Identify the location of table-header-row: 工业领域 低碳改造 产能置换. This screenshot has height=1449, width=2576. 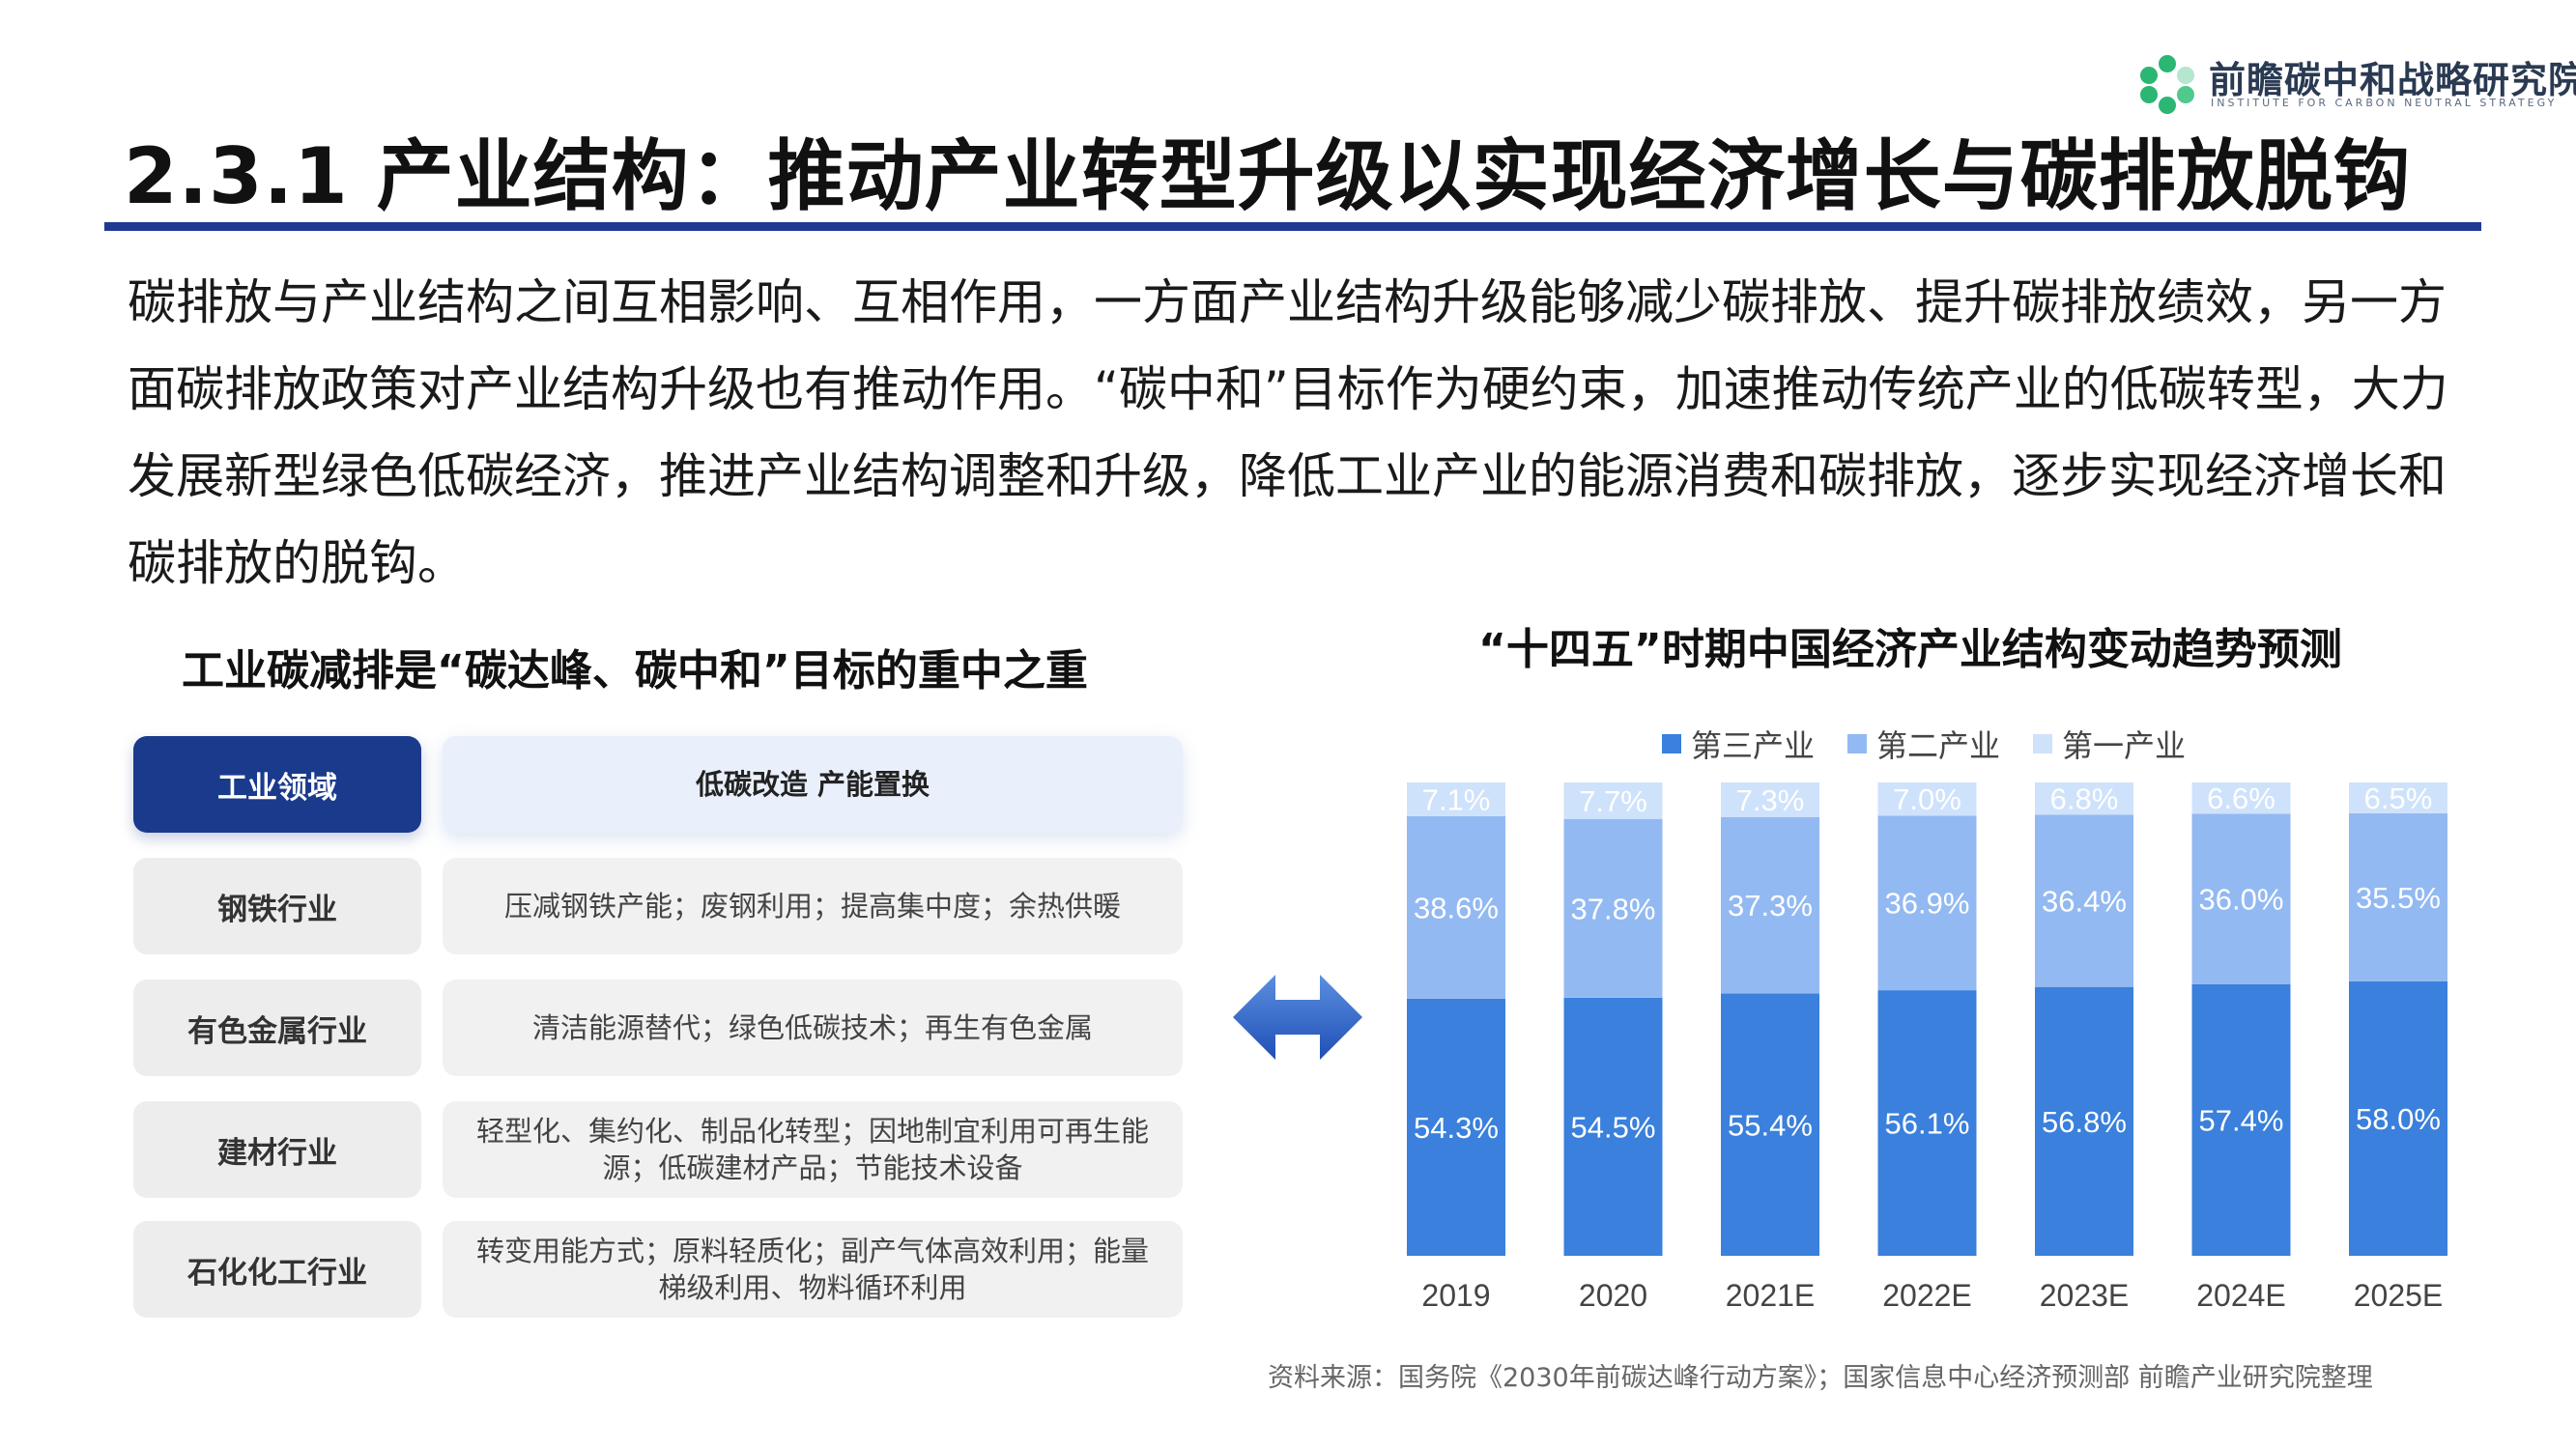
(660, 784).